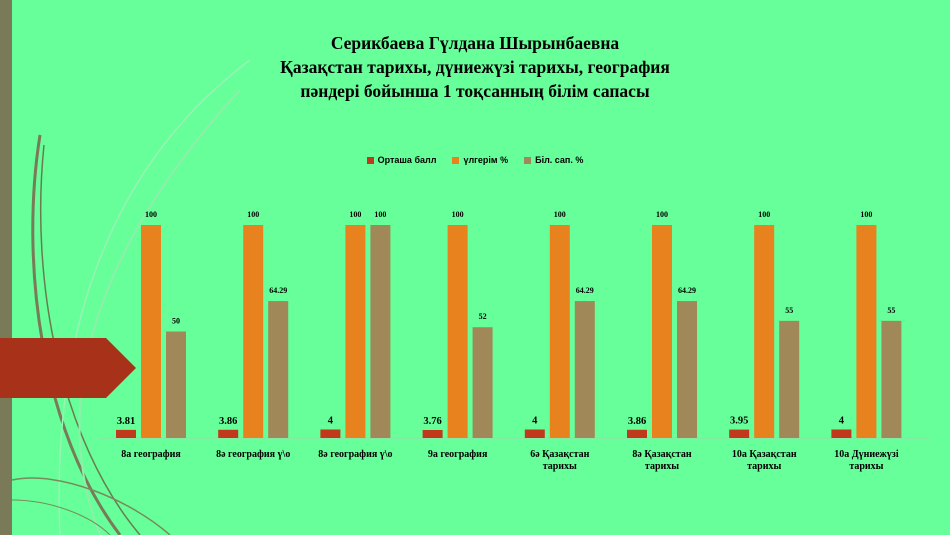 This screenshot has height=535, width=950. I want to click on category-label-3: 9а география, so click(458, 454).